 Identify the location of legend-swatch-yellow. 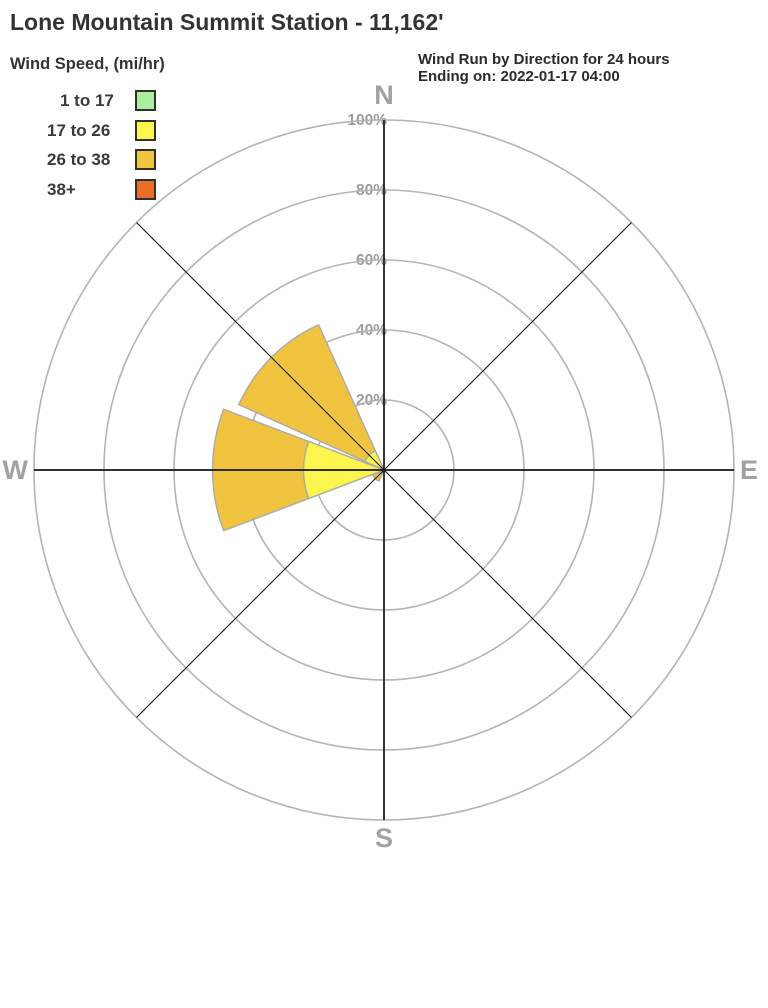
(145, 130).